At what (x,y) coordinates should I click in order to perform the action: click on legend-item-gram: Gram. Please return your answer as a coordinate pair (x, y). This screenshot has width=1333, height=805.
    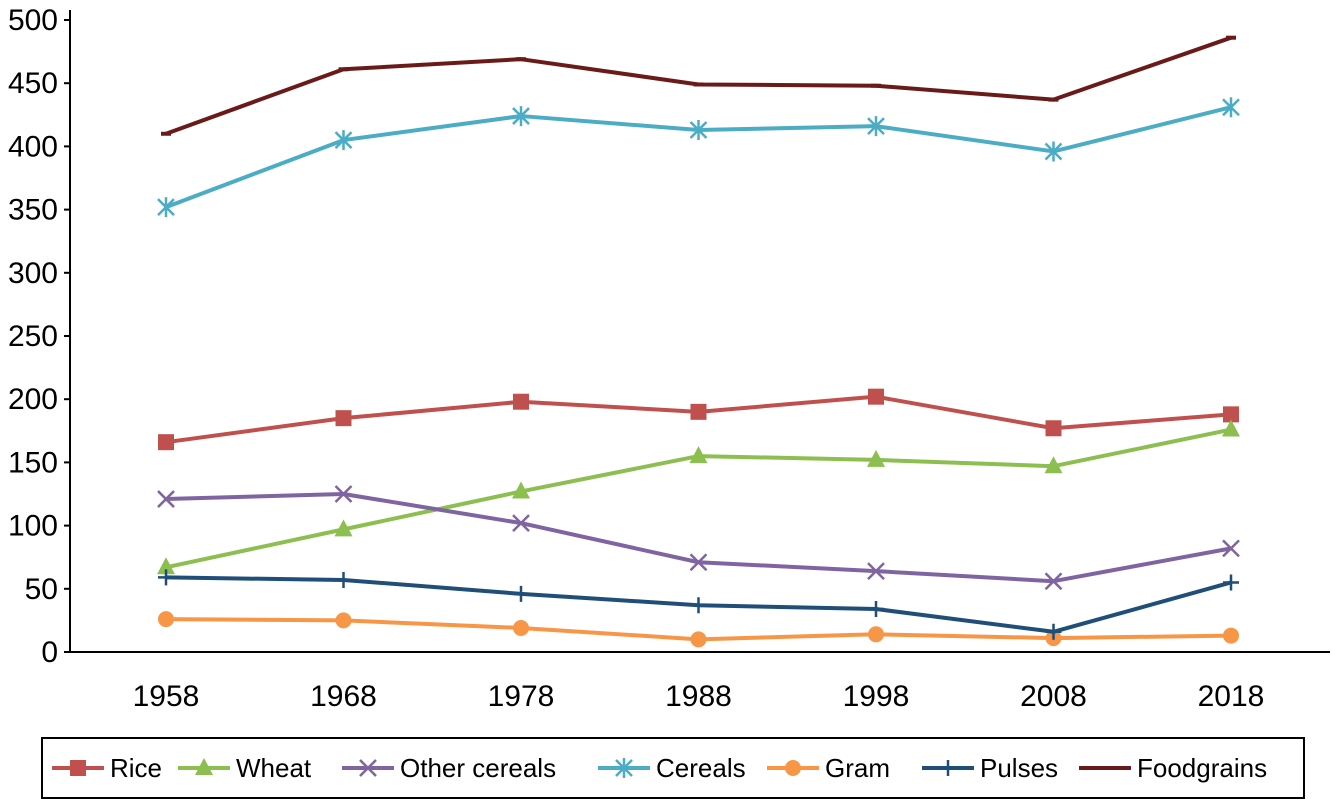
    Looking at the image, I should click on (828, 768).